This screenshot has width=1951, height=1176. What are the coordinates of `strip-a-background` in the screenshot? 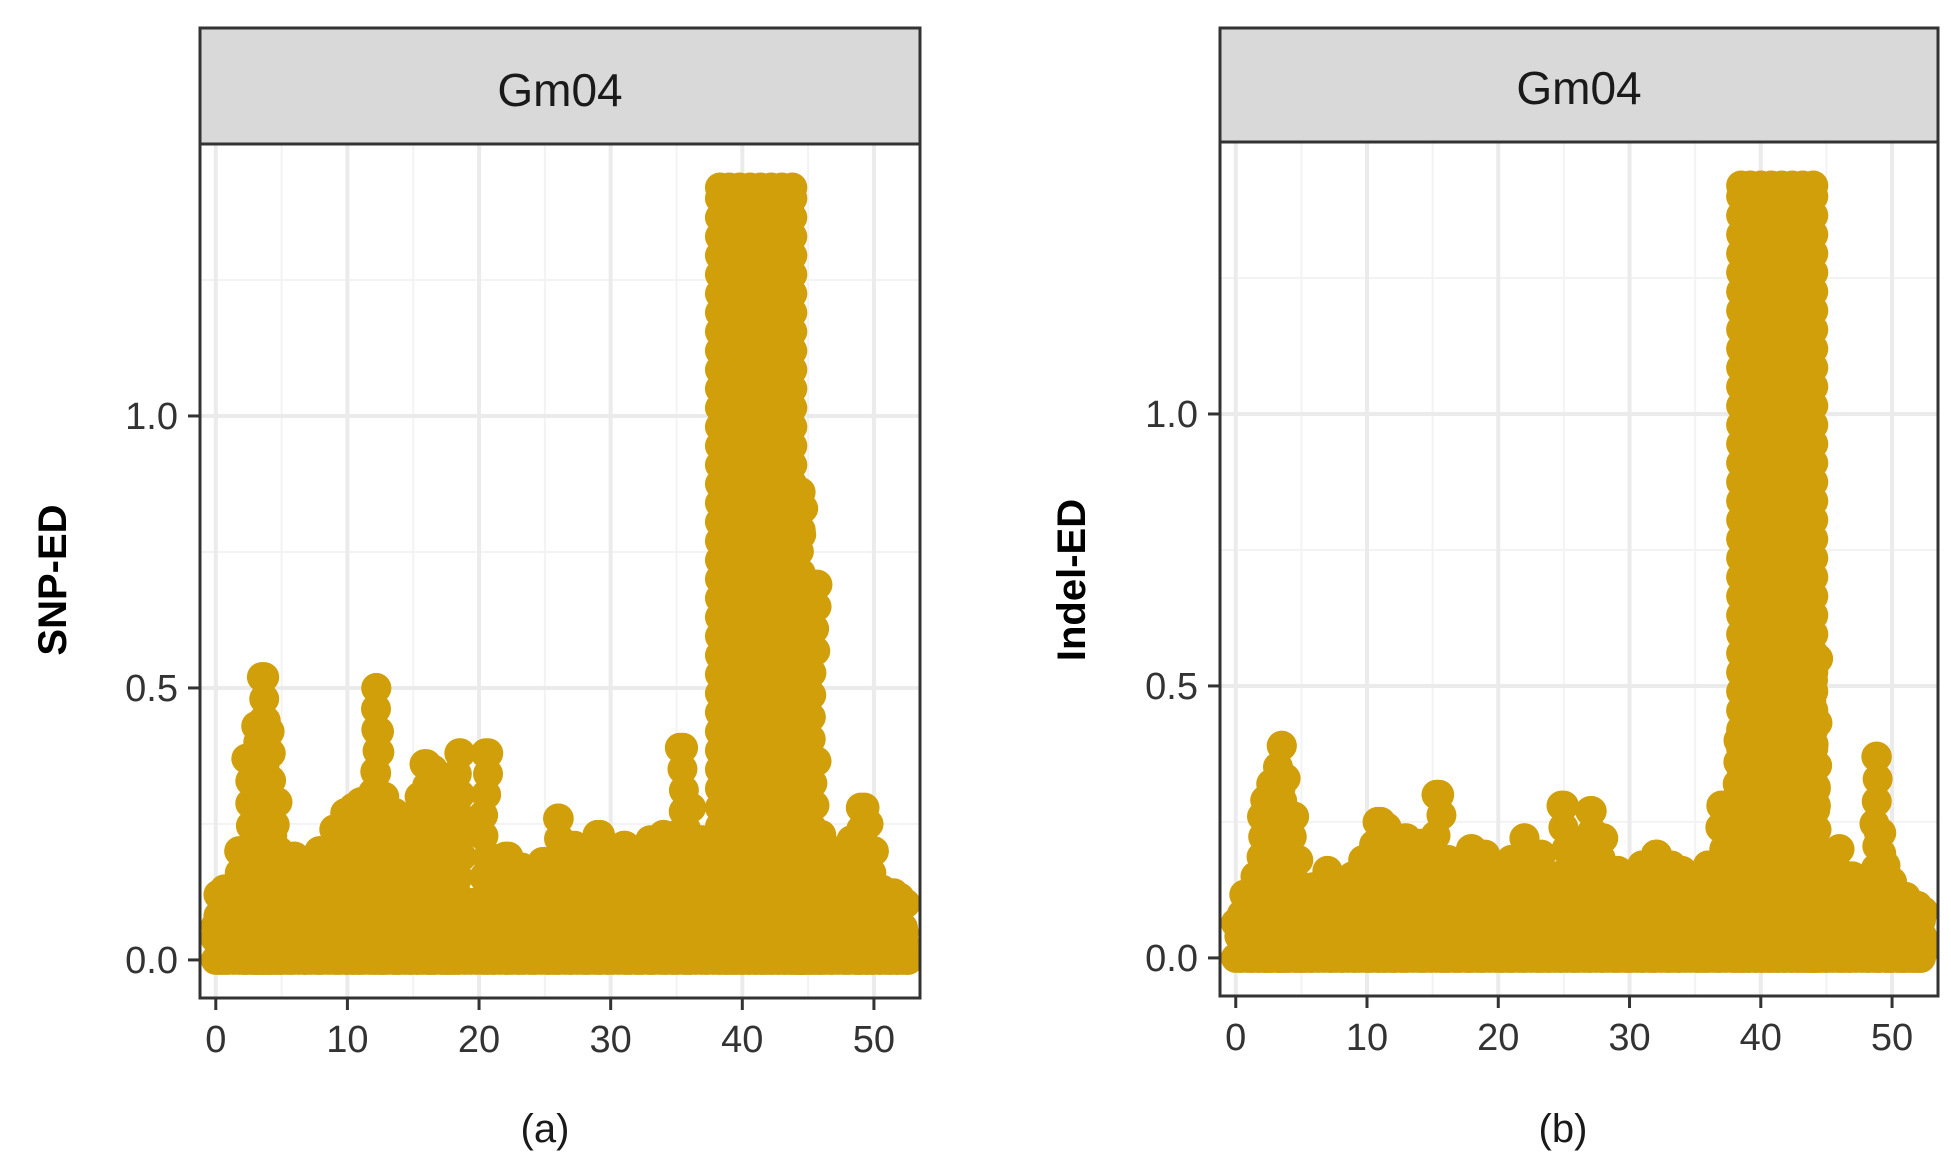 It's located at (560, 86).